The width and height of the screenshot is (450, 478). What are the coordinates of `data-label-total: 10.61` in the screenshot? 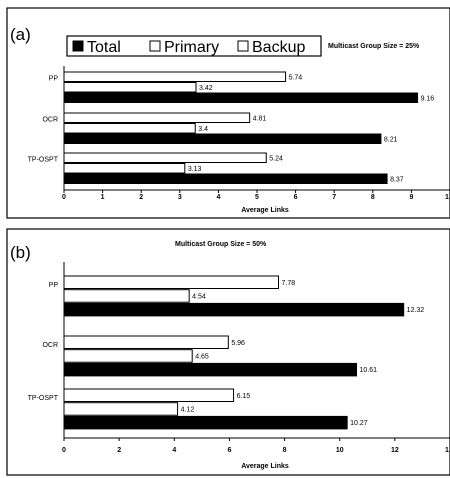 It's located at (369, 370).